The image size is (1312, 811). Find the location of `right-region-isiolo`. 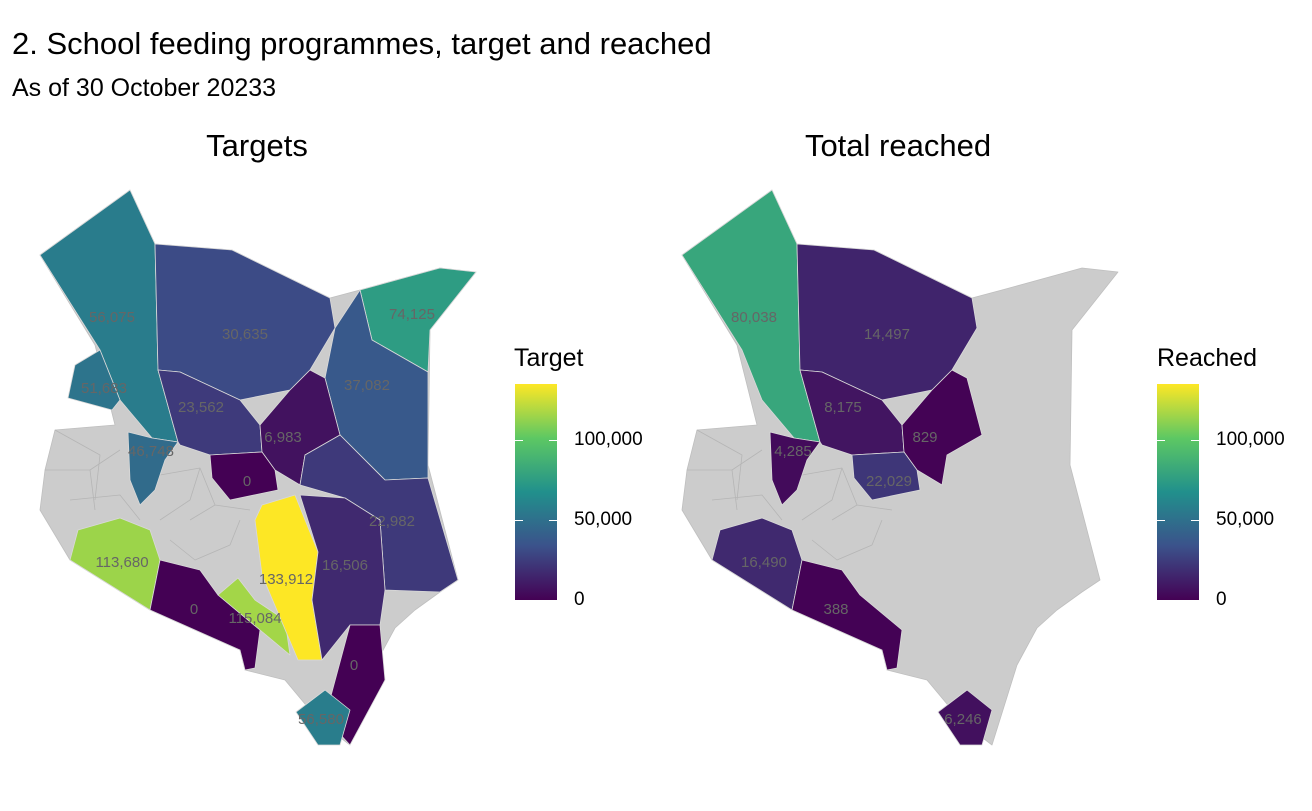

right-region-isiolo is located at coordinates (942, 427).